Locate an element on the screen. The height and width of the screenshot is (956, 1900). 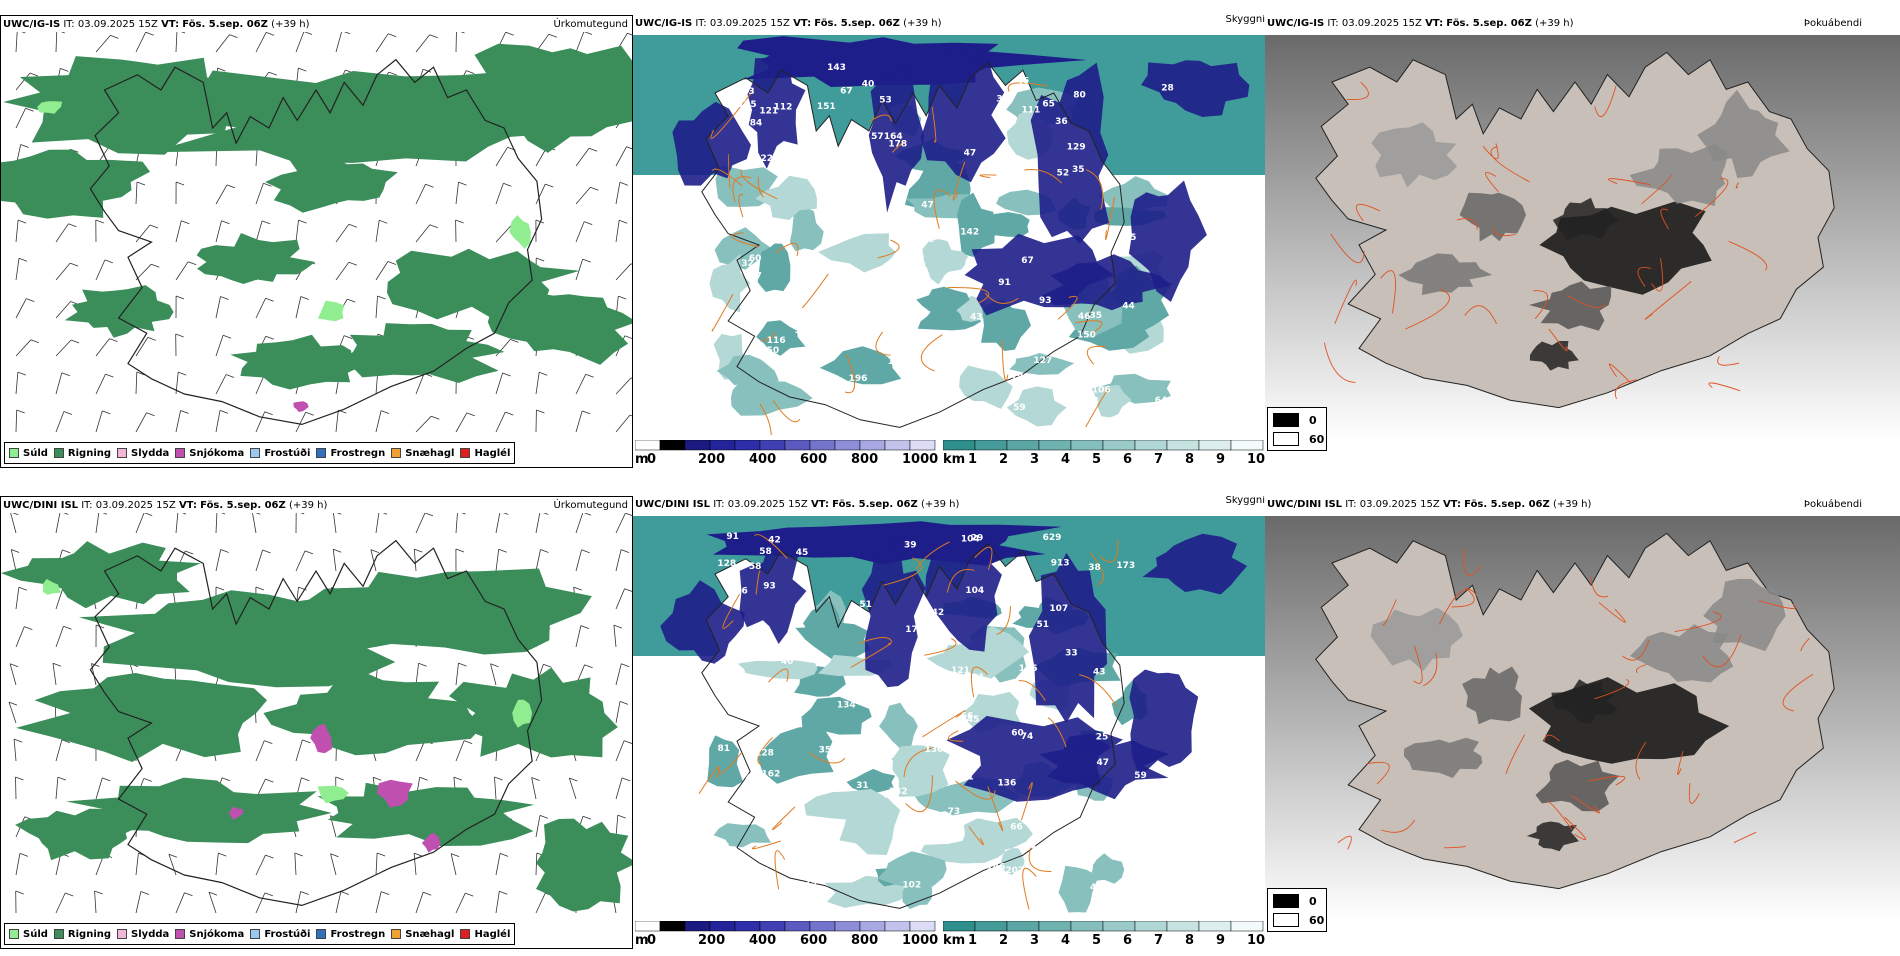
fog-swatch-light is located at coordinates (1286, 439).